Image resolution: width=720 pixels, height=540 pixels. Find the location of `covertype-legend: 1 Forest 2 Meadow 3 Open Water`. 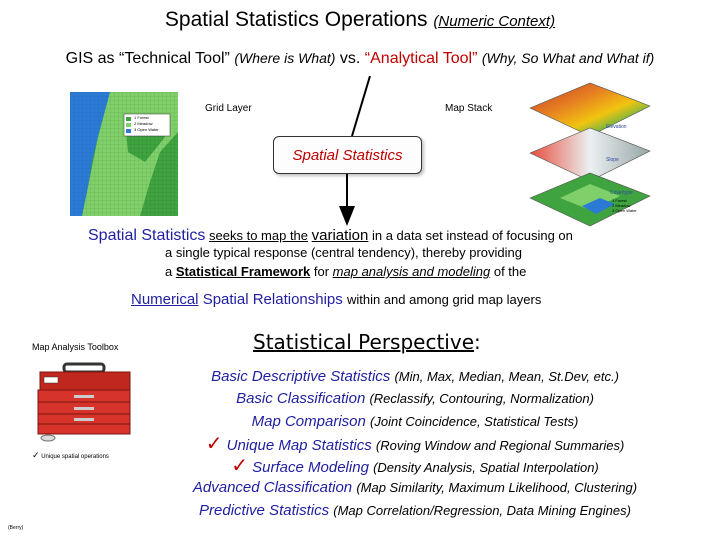

covertype-legend: 1 Forest 2 Meadow 3 Open Water is located at coordinates (624, 205).